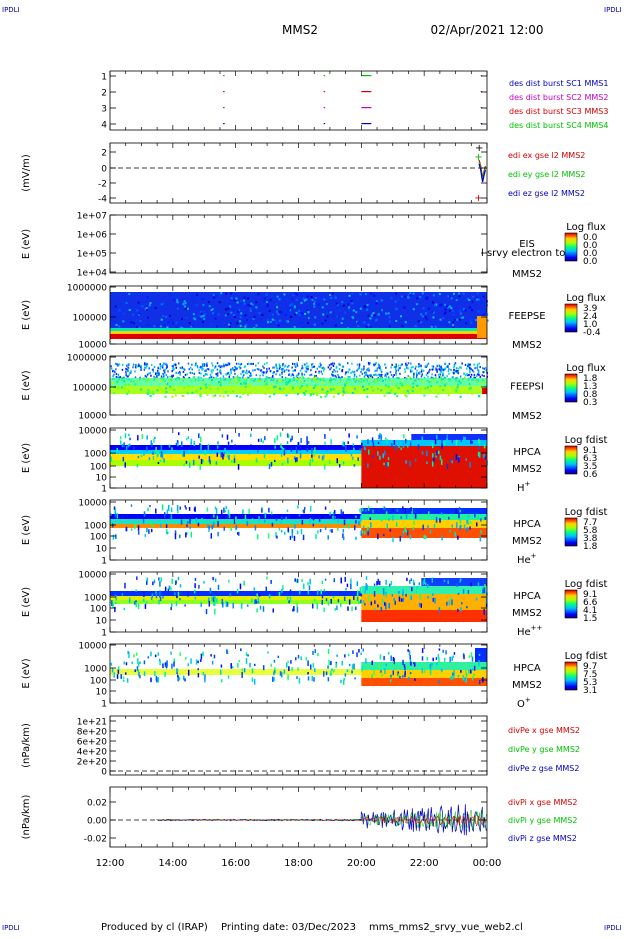  Describe the element at coordinates (449, 437) in the screenshot. I see `hpca_h-flux-band` at that location.